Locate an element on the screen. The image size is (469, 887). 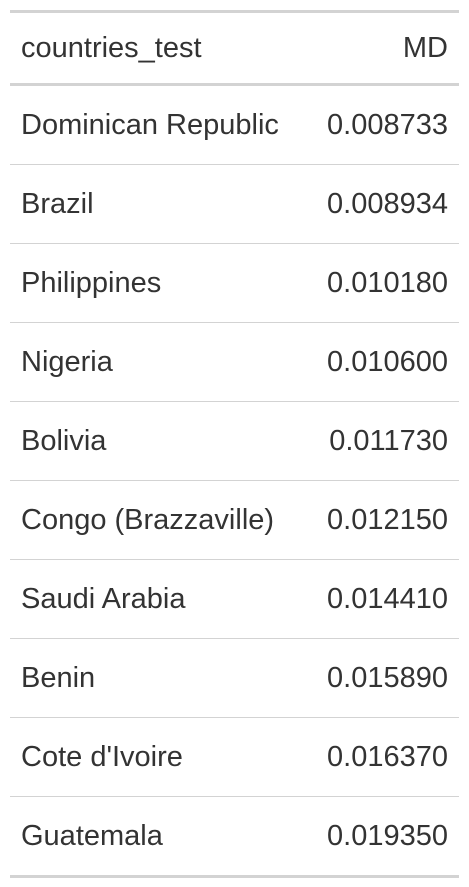
table-row: Brazil 0.008934 is located at coordinates (234, 204).